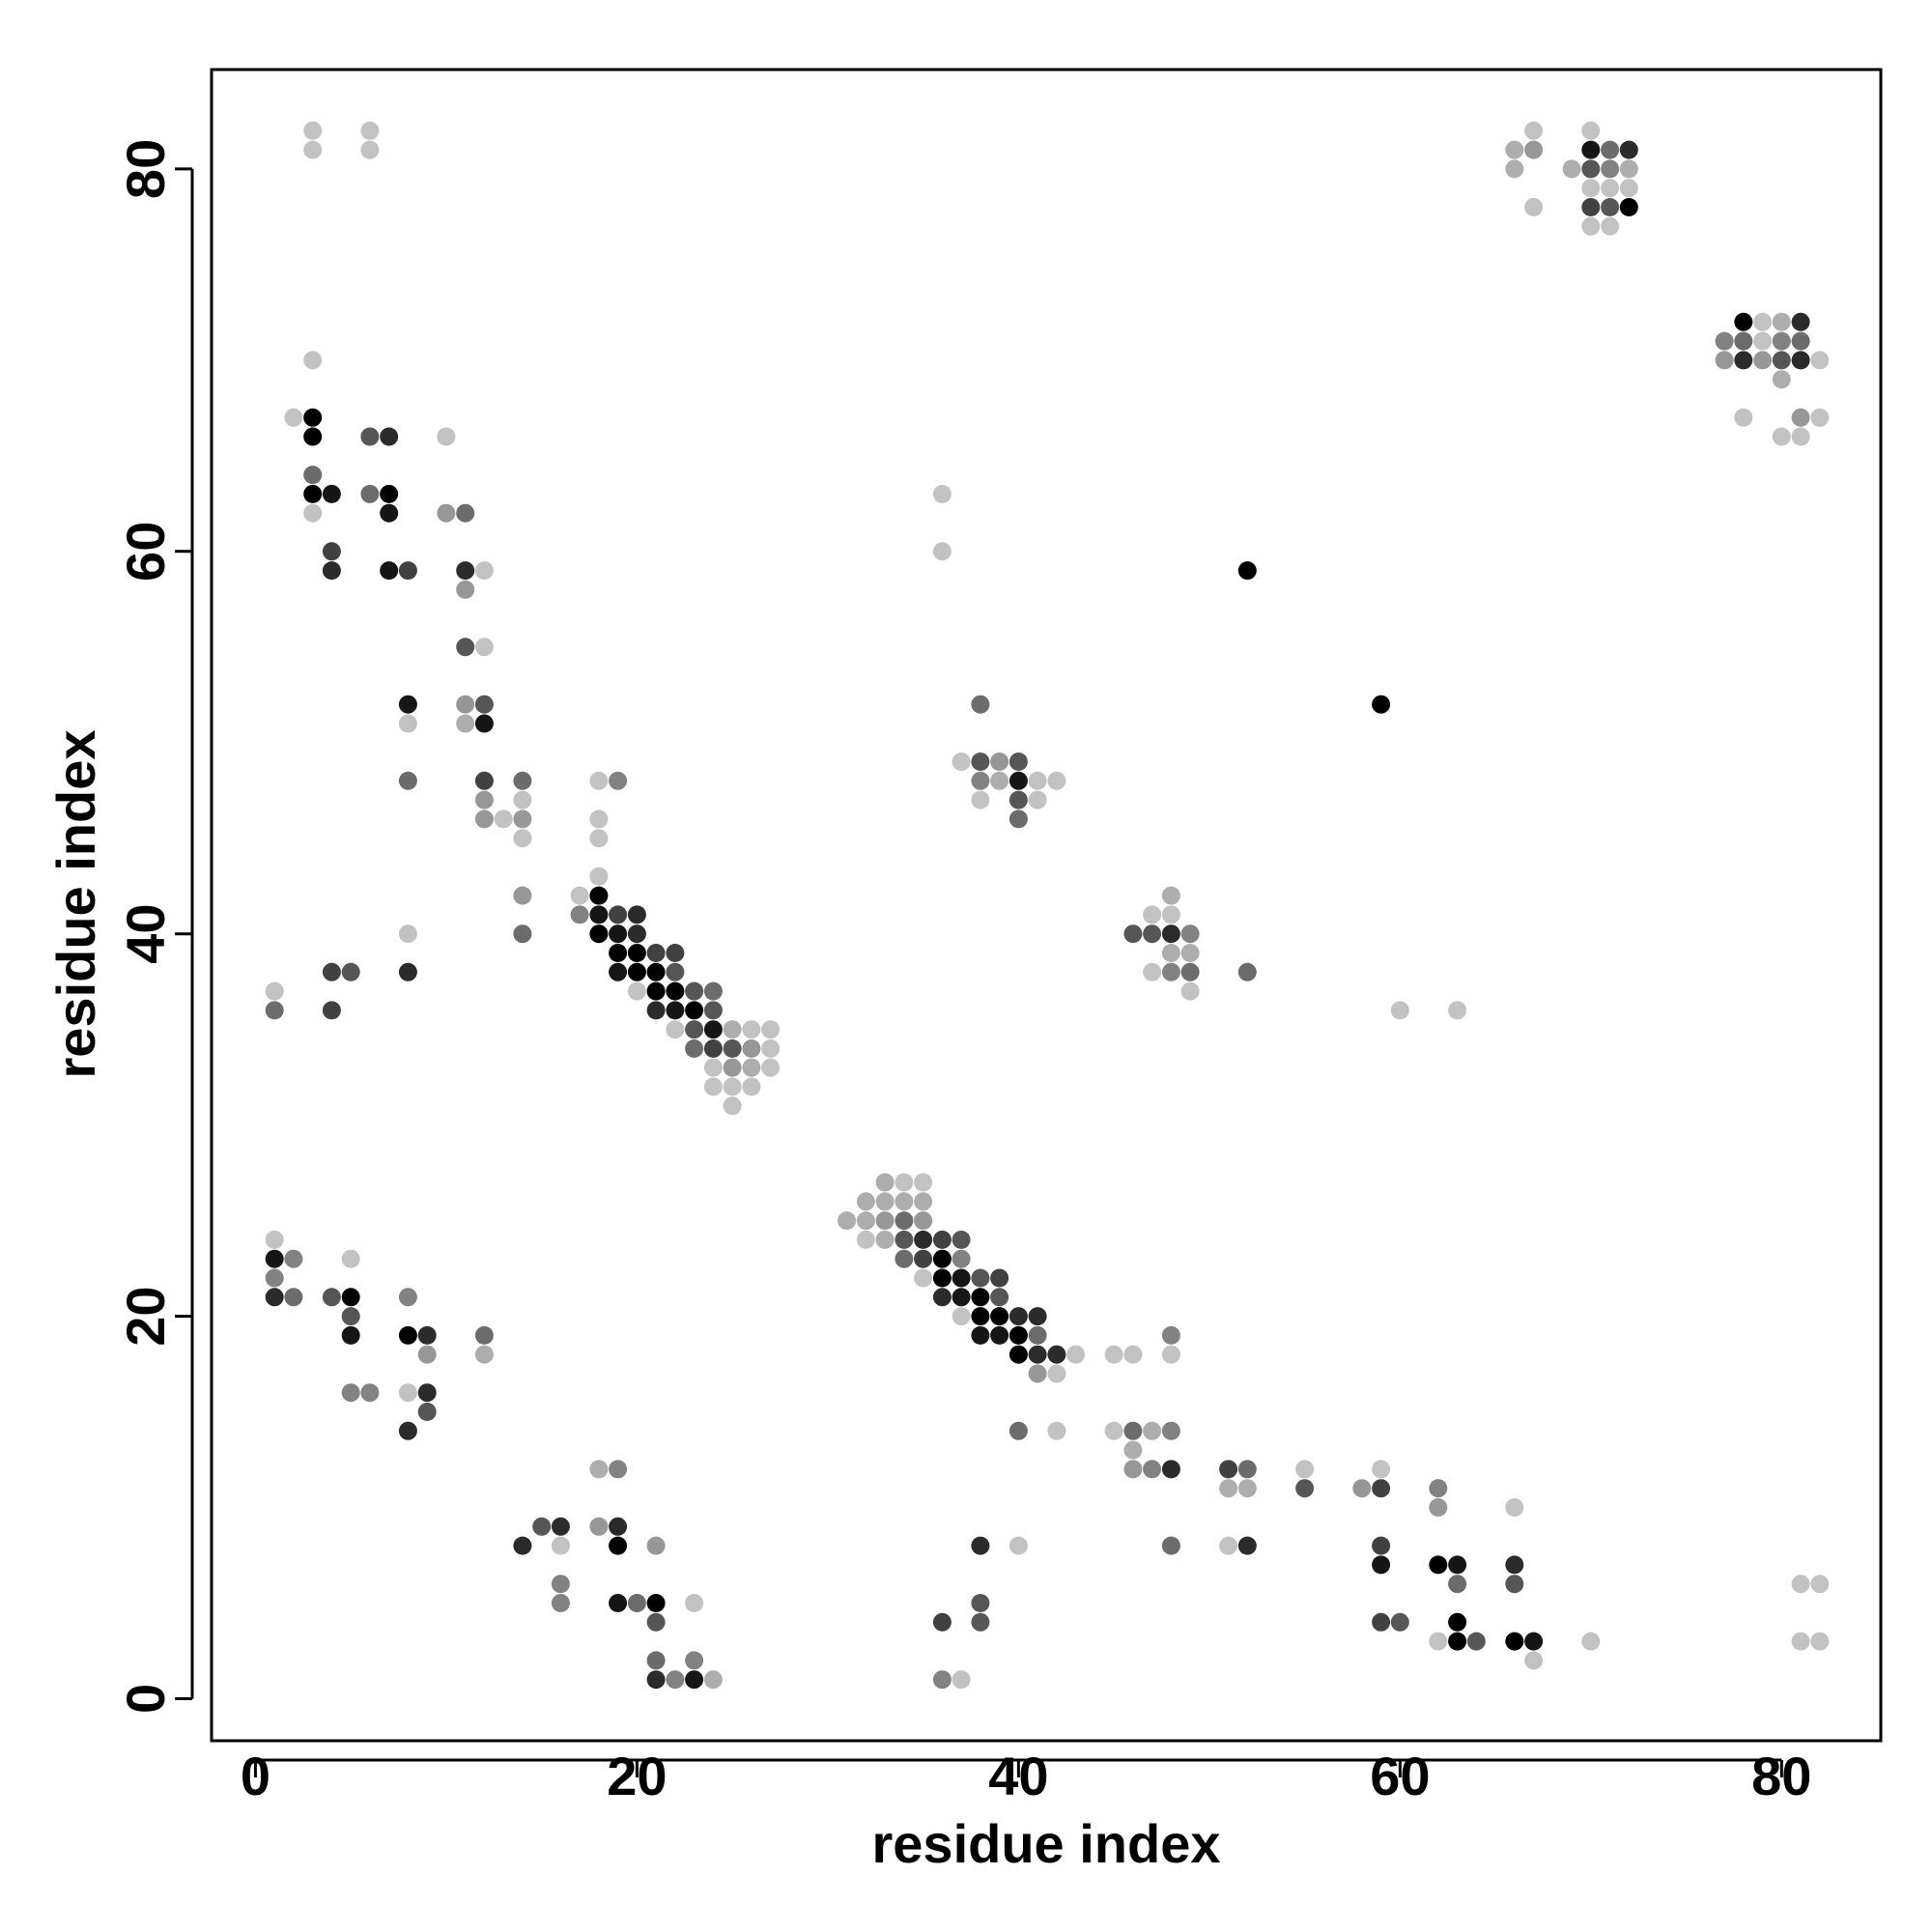  Describe the element at coordinates (145, 1316) in the screenshot. I see `y-tick-label: 20` at that location.